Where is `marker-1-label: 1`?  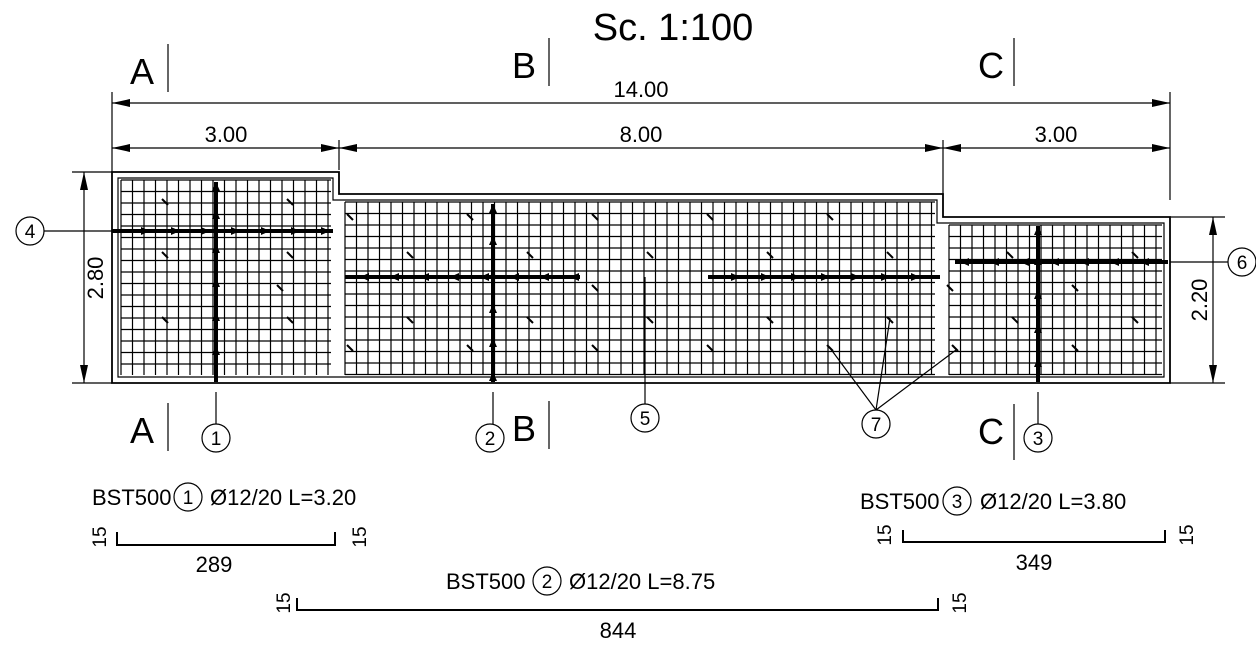
marker-1-label: 1 is located at coordinates (216, 439).